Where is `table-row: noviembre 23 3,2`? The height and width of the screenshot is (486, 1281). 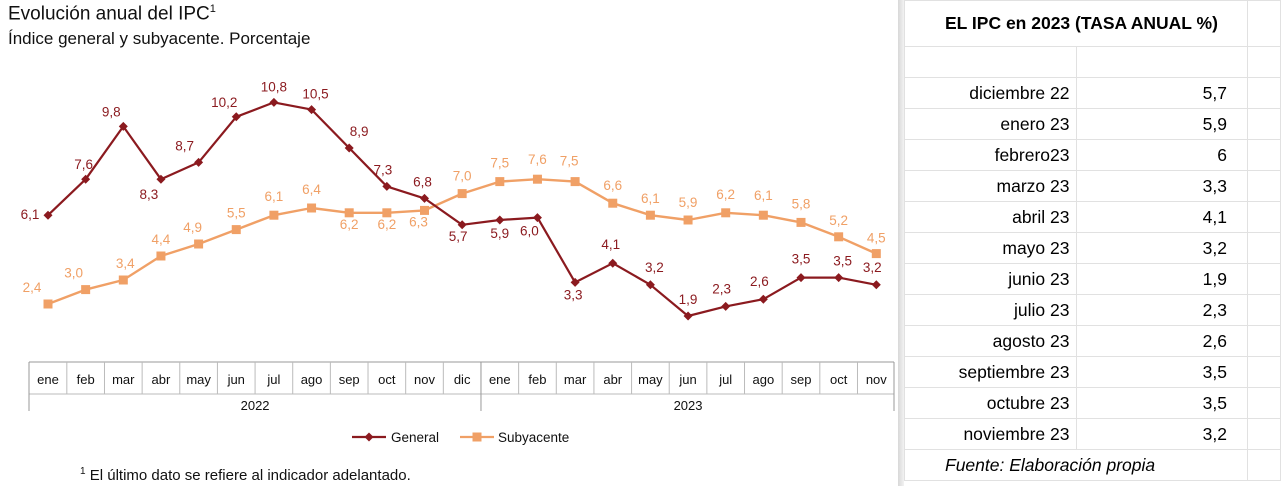 table-row: noviembre 23 3,2 is located at coordinates (1092, 434).